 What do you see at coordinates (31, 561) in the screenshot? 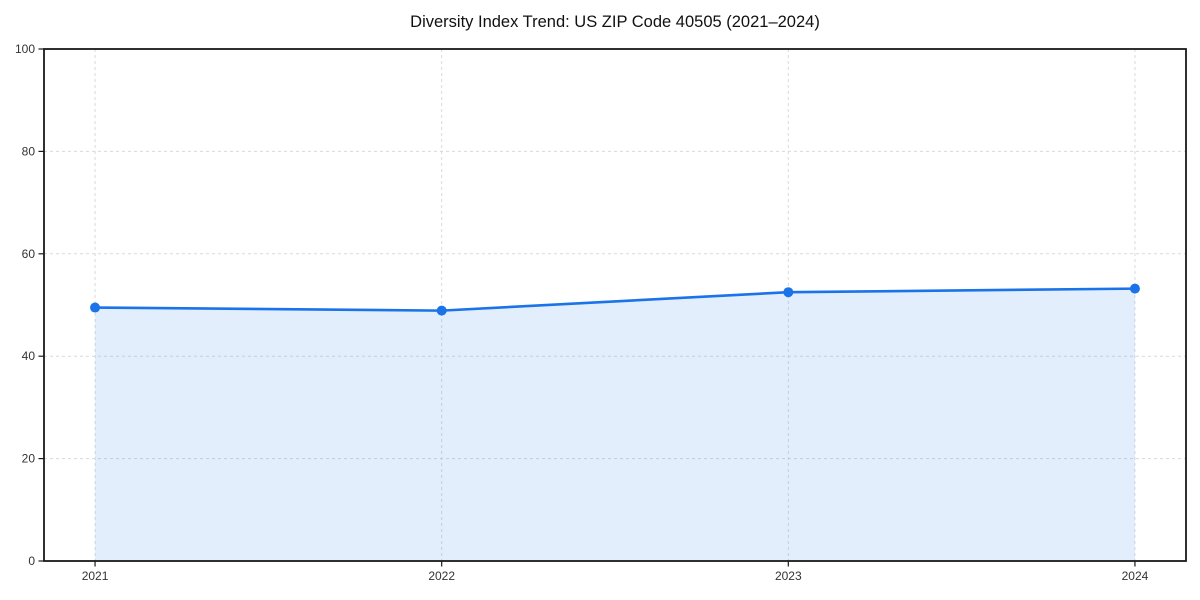
I see `y-axis-tick-label: 0` at bounding box center [31, 561].